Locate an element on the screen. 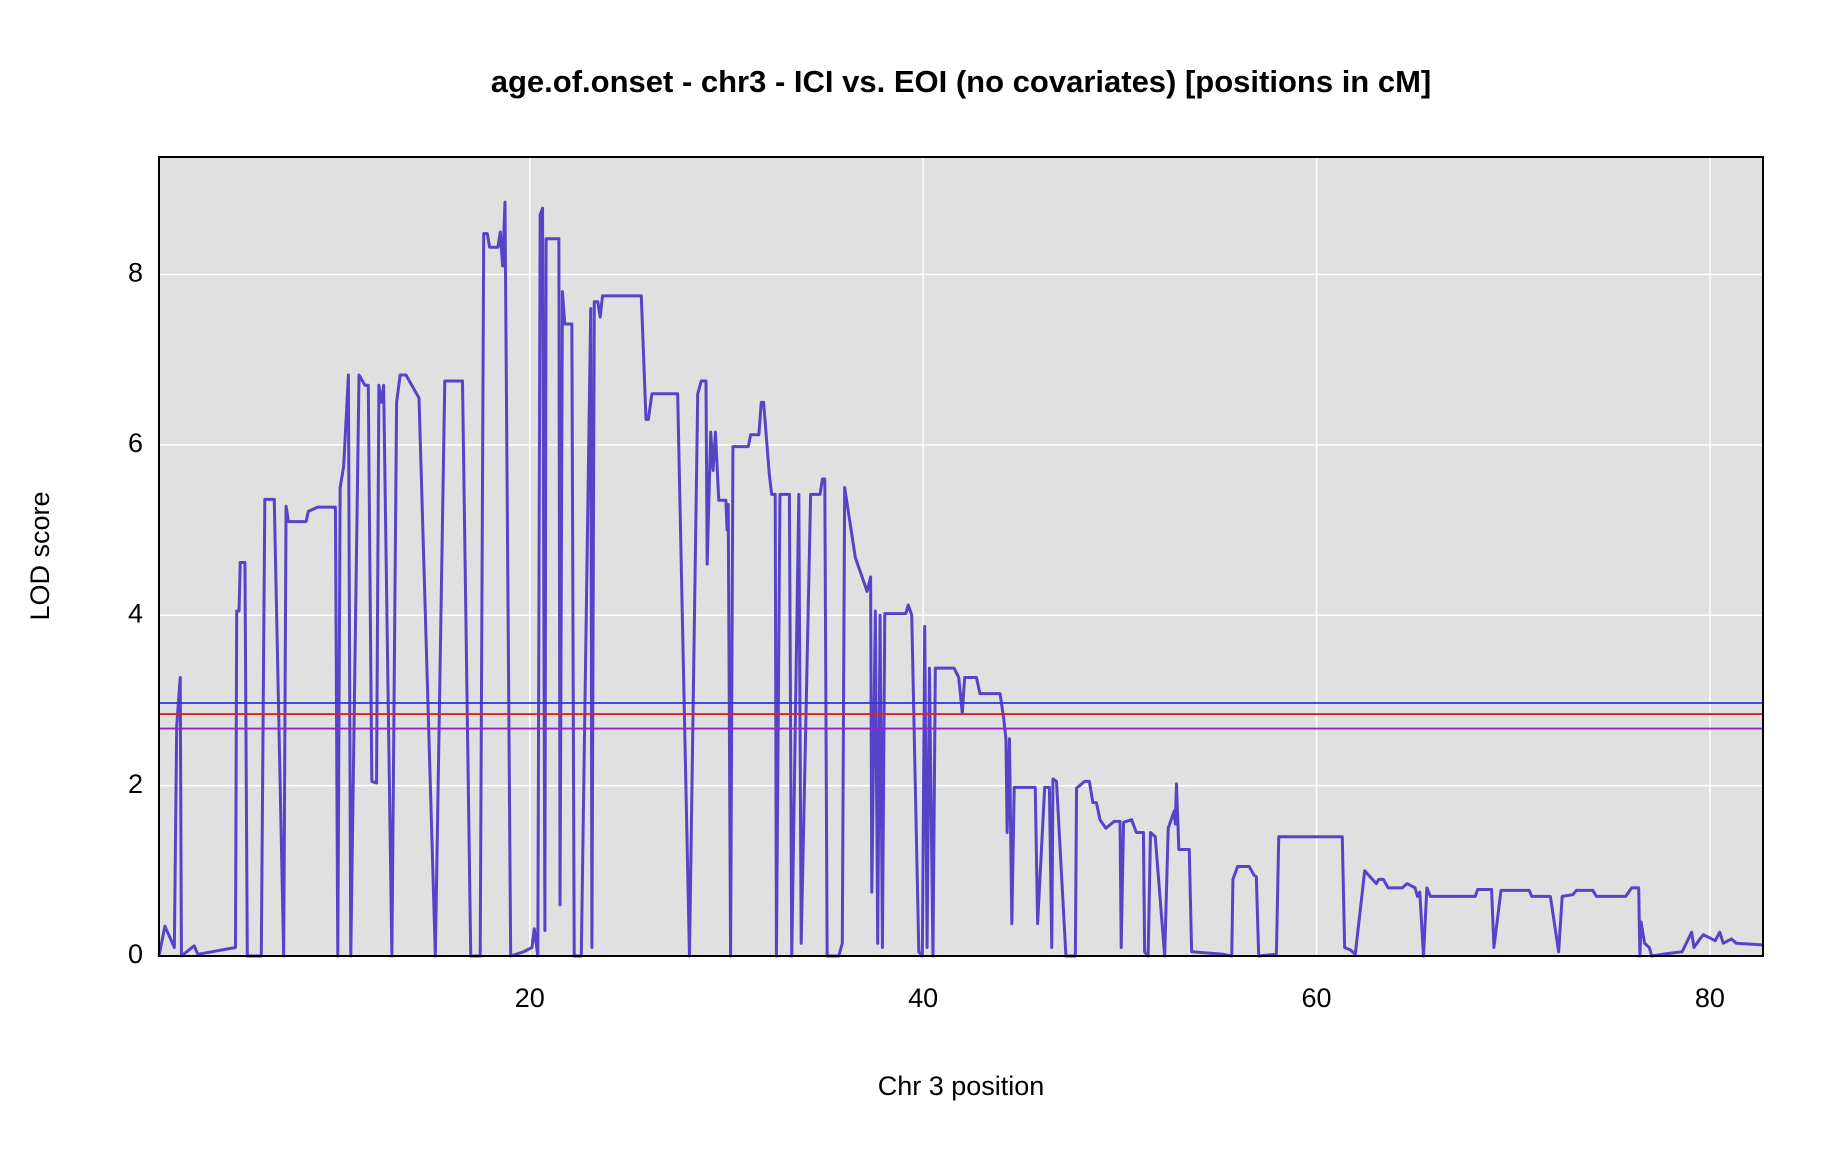 Image resolution: width=1824 pixels, height=1152 pixels. x-tick-label: 80 is located at coordinates (1710, 998).